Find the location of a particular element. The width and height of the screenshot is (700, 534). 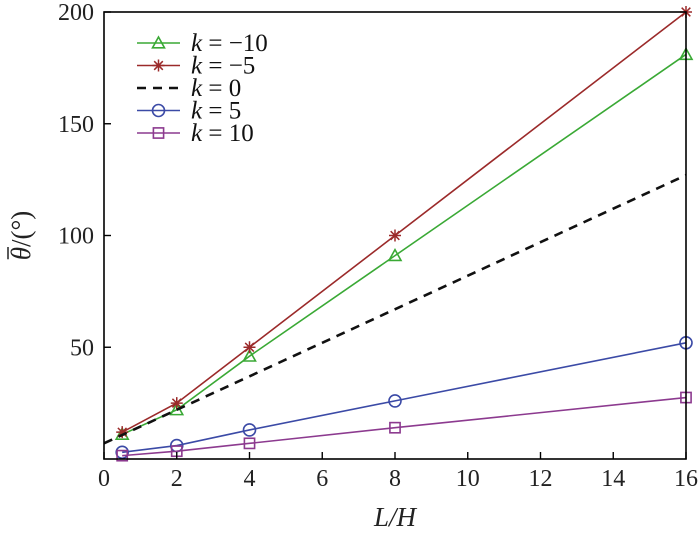

x-tick-label: 0 is located at coordinates (104, 479).